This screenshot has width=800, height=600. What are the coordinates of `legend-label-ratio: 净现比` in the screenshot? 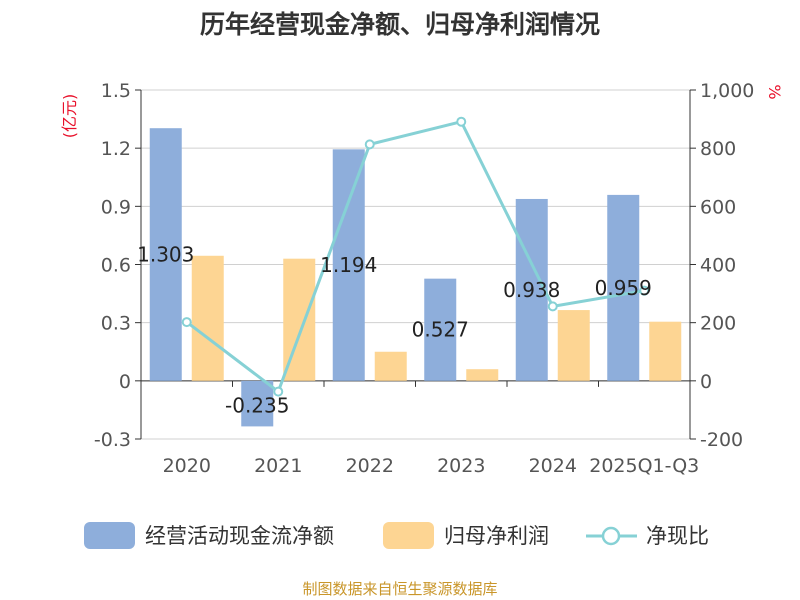 It's located at (677, 536).